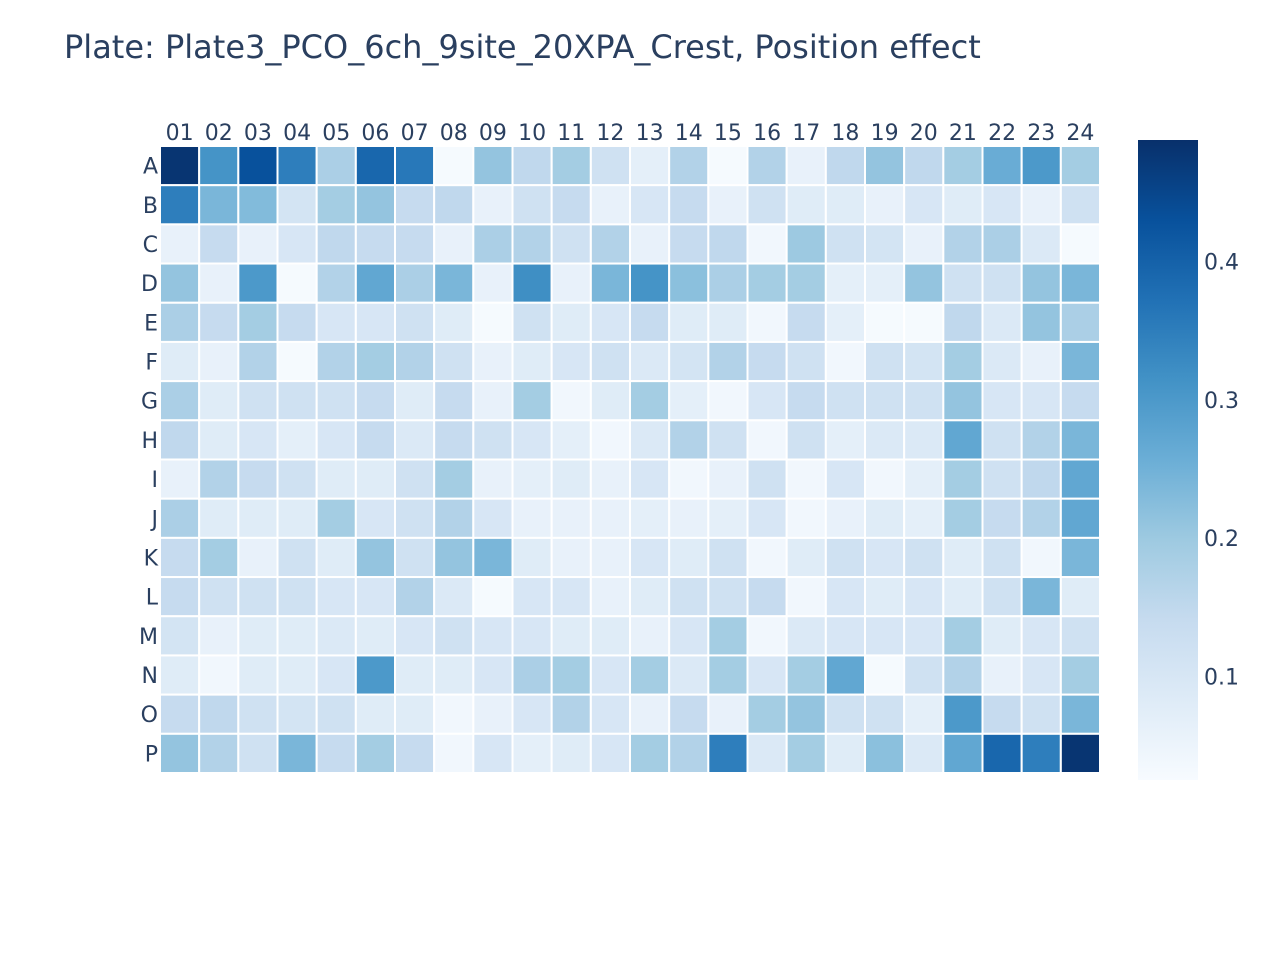  What do you see at coordinates (571, 479) in the screenshot?
I see `heatmap-cell-I11` at bounding box center [571, 479].